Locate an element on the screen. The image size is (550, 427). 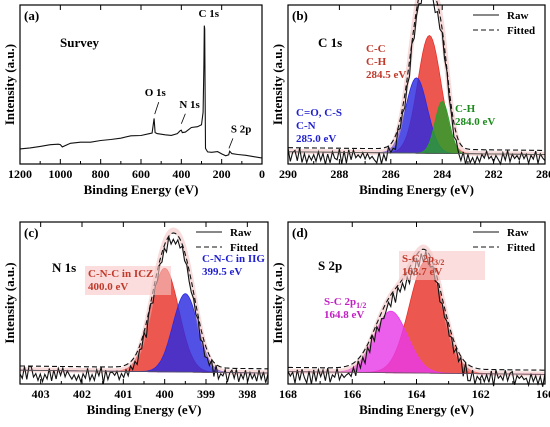
panel-title: C 1s is located at coordinates (330, 42).